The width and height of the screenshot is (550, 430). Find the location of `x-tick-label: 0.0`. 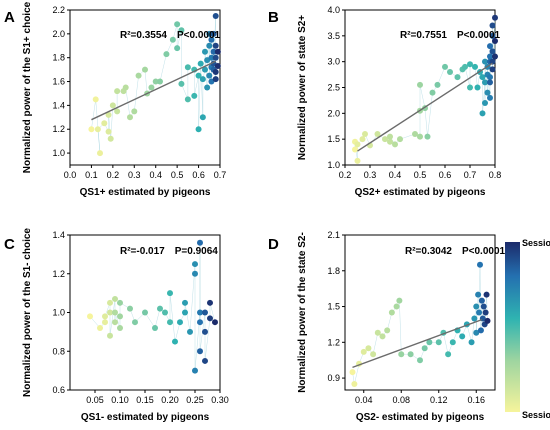

x-tick-label: 0.0 is located at coordinates (70, 175).